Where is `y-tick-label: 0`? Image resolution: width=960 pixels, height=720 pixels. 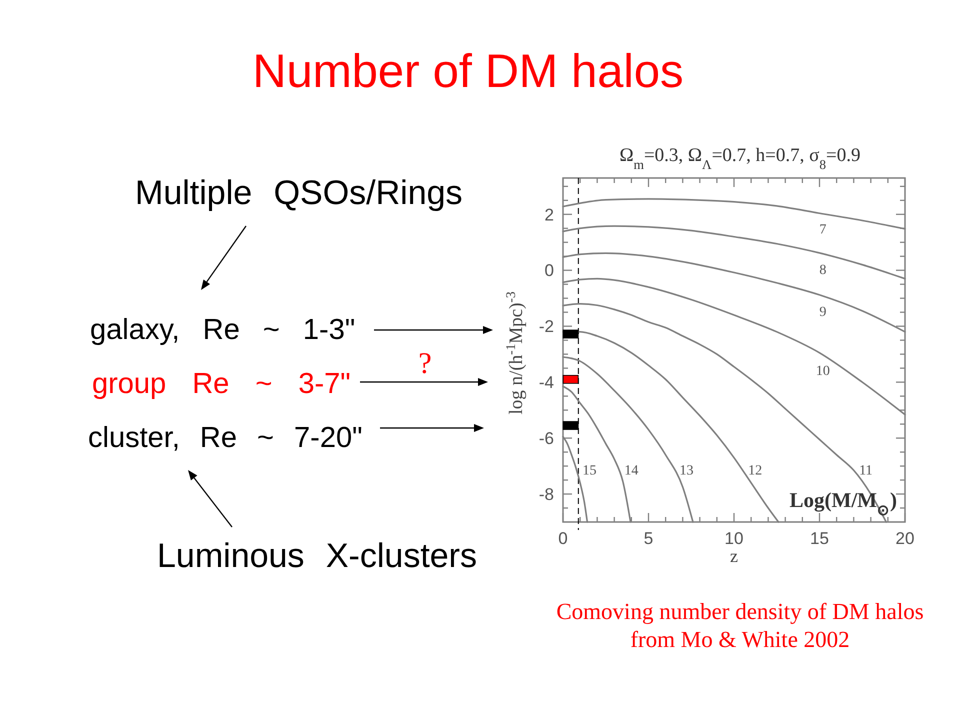
y-tick-label: 0 is located at coordinates (549, 270).